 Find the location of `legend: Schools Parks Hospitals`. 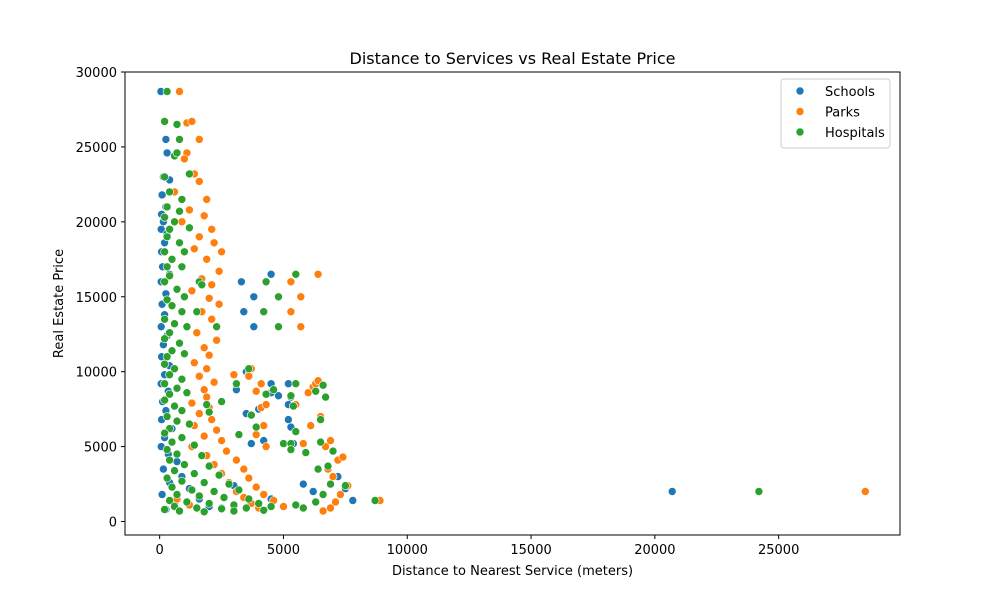

legend: Schools Parks Hospitals is located at coordinates (835, 113).